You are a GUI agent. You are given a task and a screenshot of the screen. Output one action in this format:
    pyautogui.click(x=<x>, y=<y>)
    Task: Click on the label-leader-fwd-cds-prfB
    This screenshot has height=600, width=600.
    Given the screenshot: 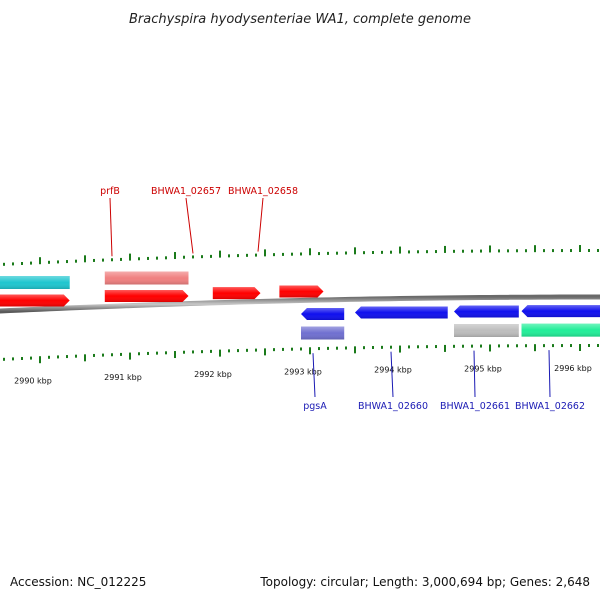 What is the action you would take?
    pyautogui.click(x=111, y=227)
    